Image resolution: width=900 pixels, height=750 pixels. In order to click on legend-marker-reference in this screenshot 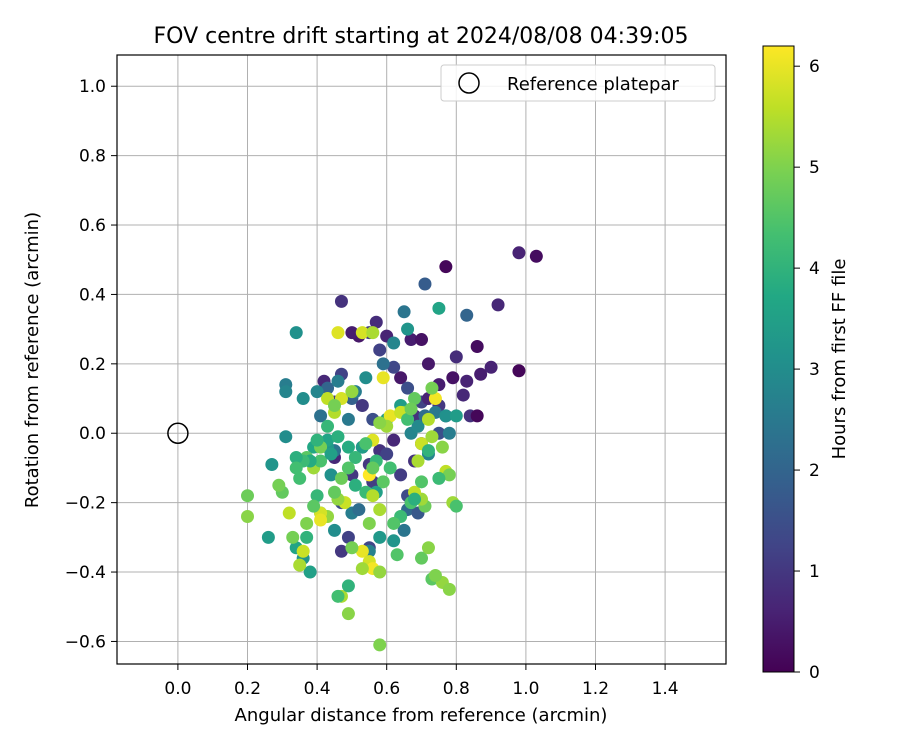, I will do `click(469, 83)`.